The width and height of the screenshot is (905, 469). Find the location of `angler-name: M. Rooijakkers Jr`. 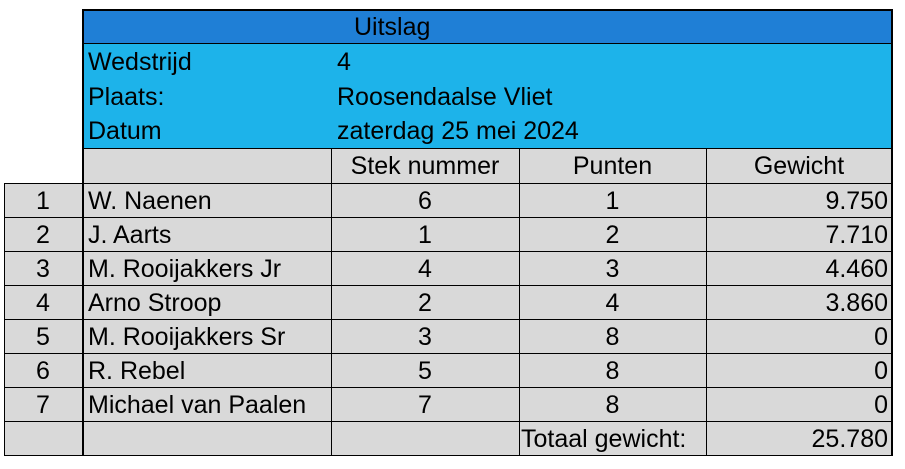

angler-name: M. Rooijakkers Jr is located at coordinates (185, 269).